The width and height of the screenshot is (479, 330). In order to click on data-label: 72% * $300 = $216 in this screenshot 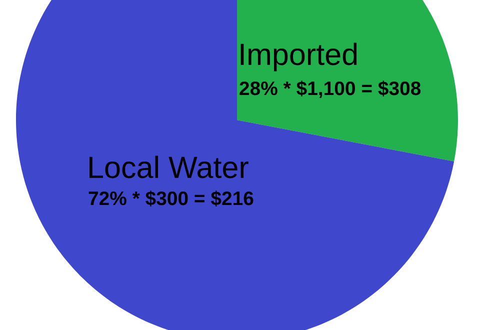, I will do `click(171, 198)`.